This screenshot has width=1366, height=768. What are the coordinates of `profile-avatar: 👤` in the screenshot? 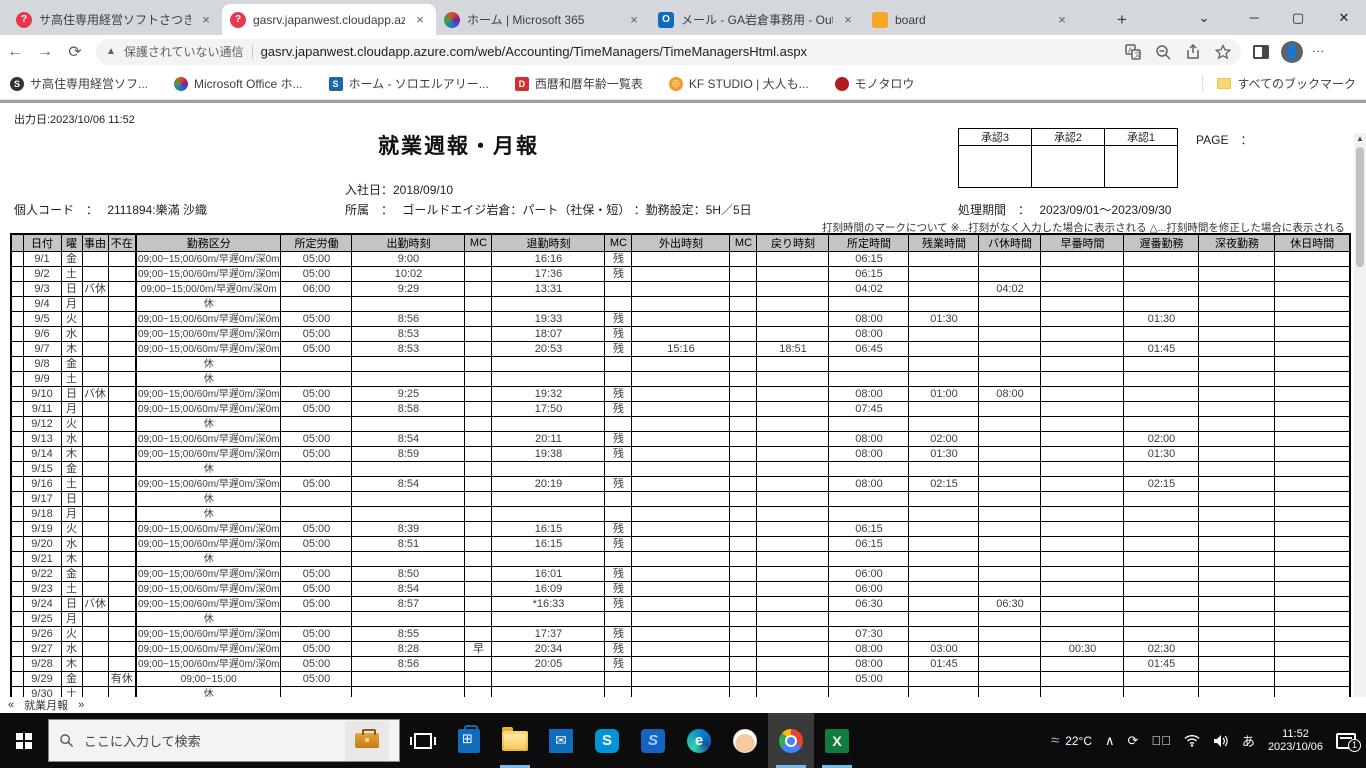 It's located at (1292, 51).